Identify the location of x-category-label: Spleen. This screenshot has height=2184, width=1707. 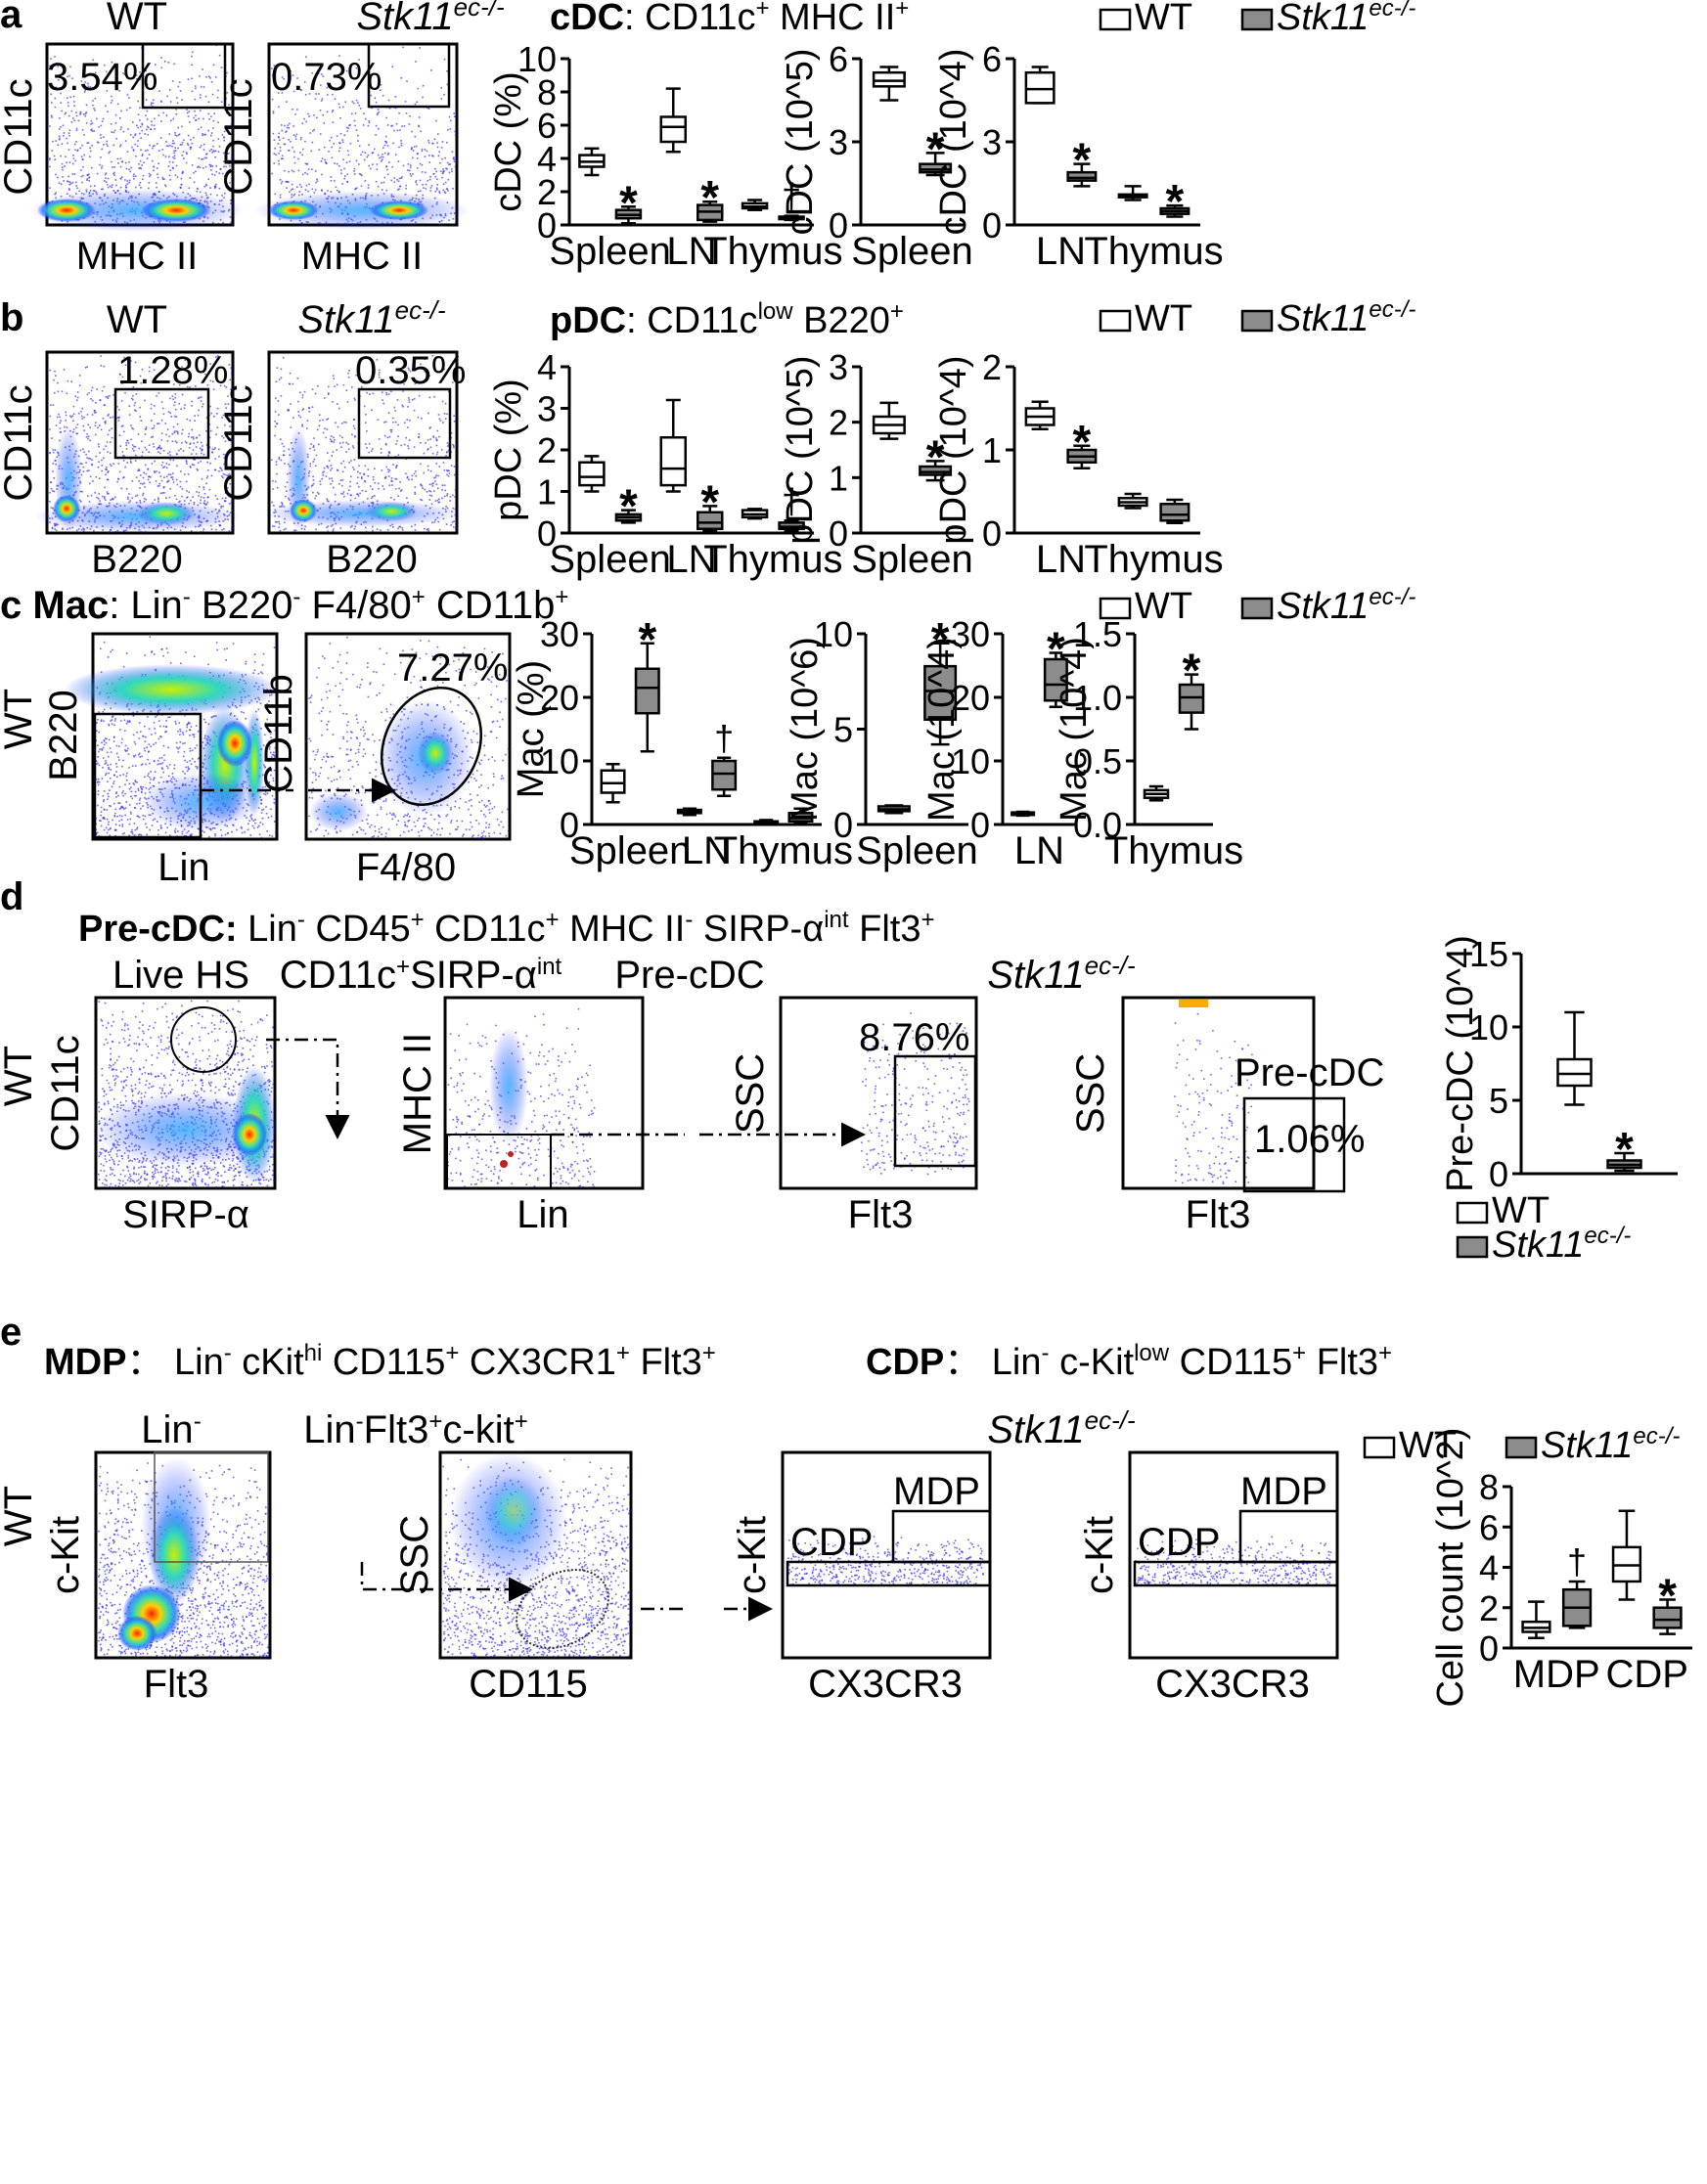
(610, 559).